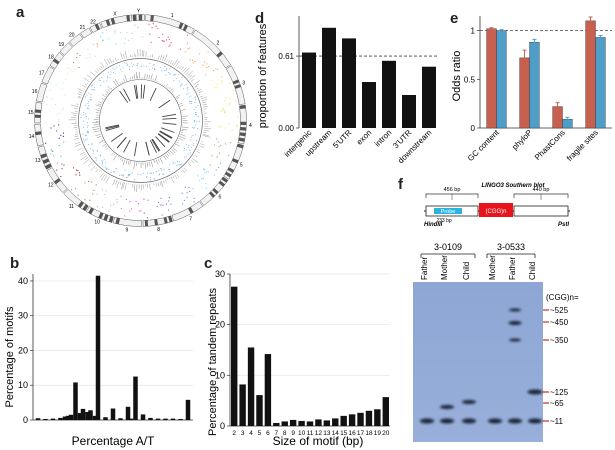  What do you see at coordinates (51, 57) in the screenshot?
I see `chromosome-label: 18` at bounding box center [51, 57].